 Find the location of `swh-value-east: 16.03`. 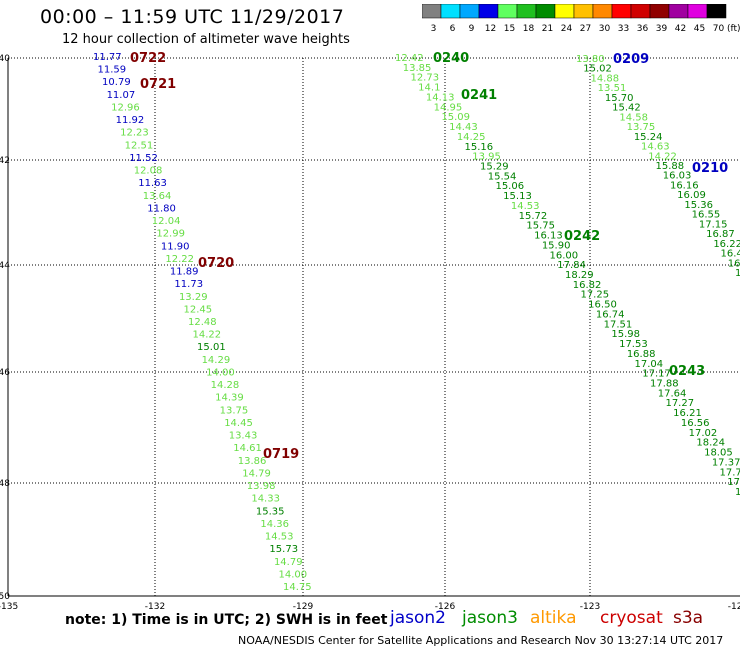

swh-value-east: 16.03 is located at coordinates (677, 176).